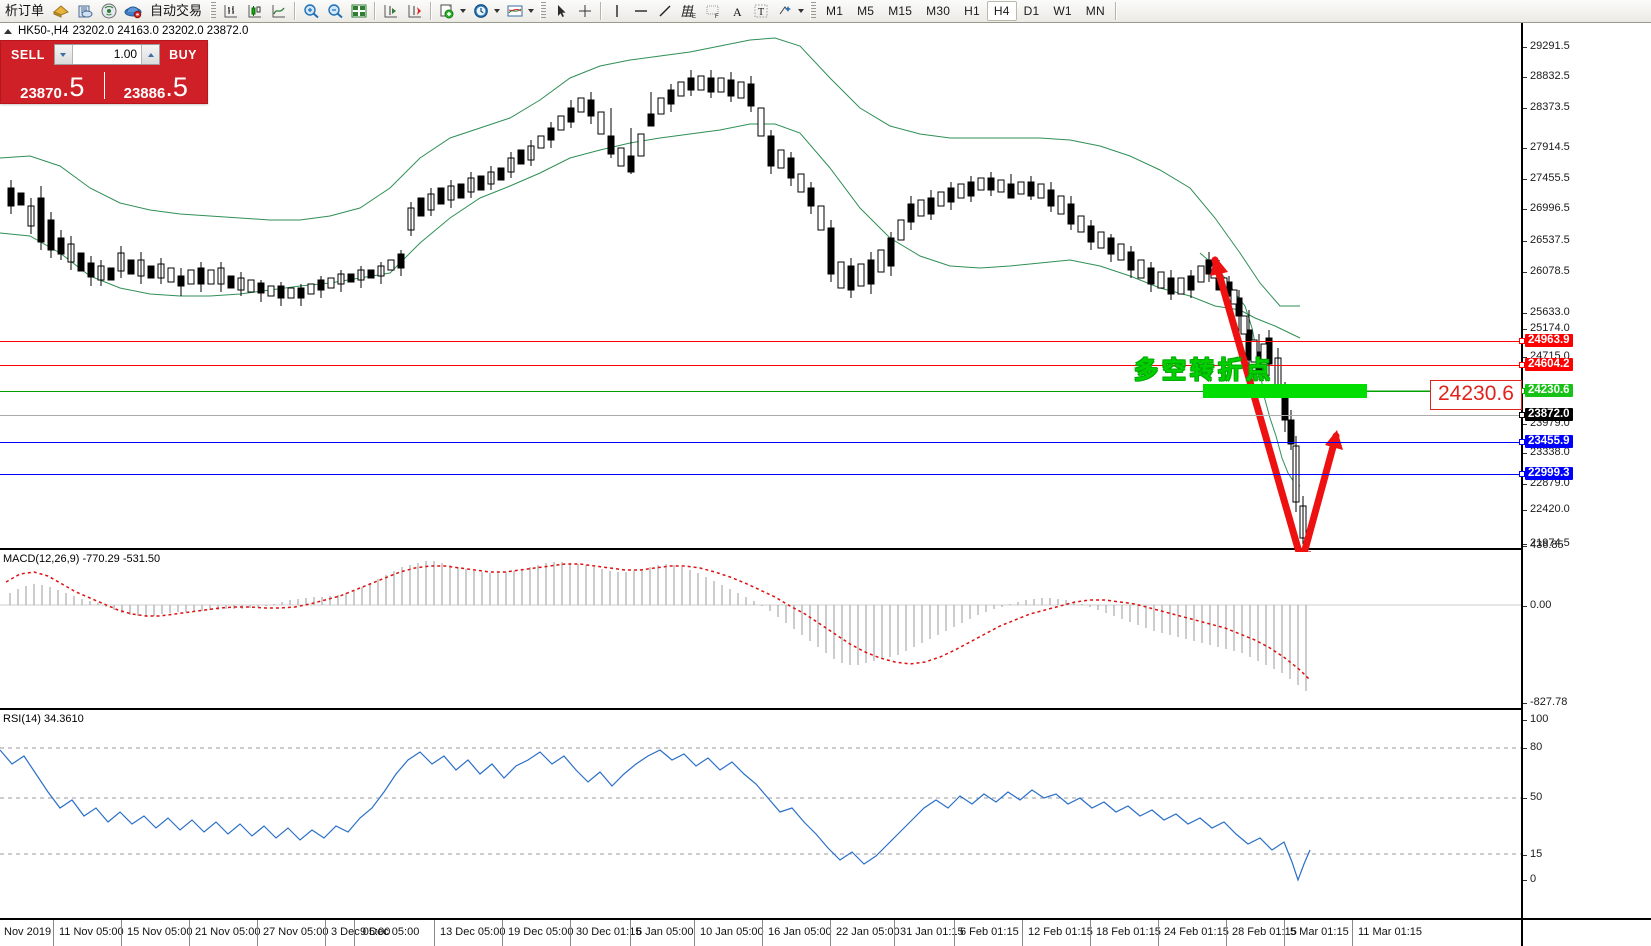 This screenshot has height=946, width=1651. Describe the element at coordinates (1532, 747) in the screenshot. I see `axis-tick: 80` at that location.